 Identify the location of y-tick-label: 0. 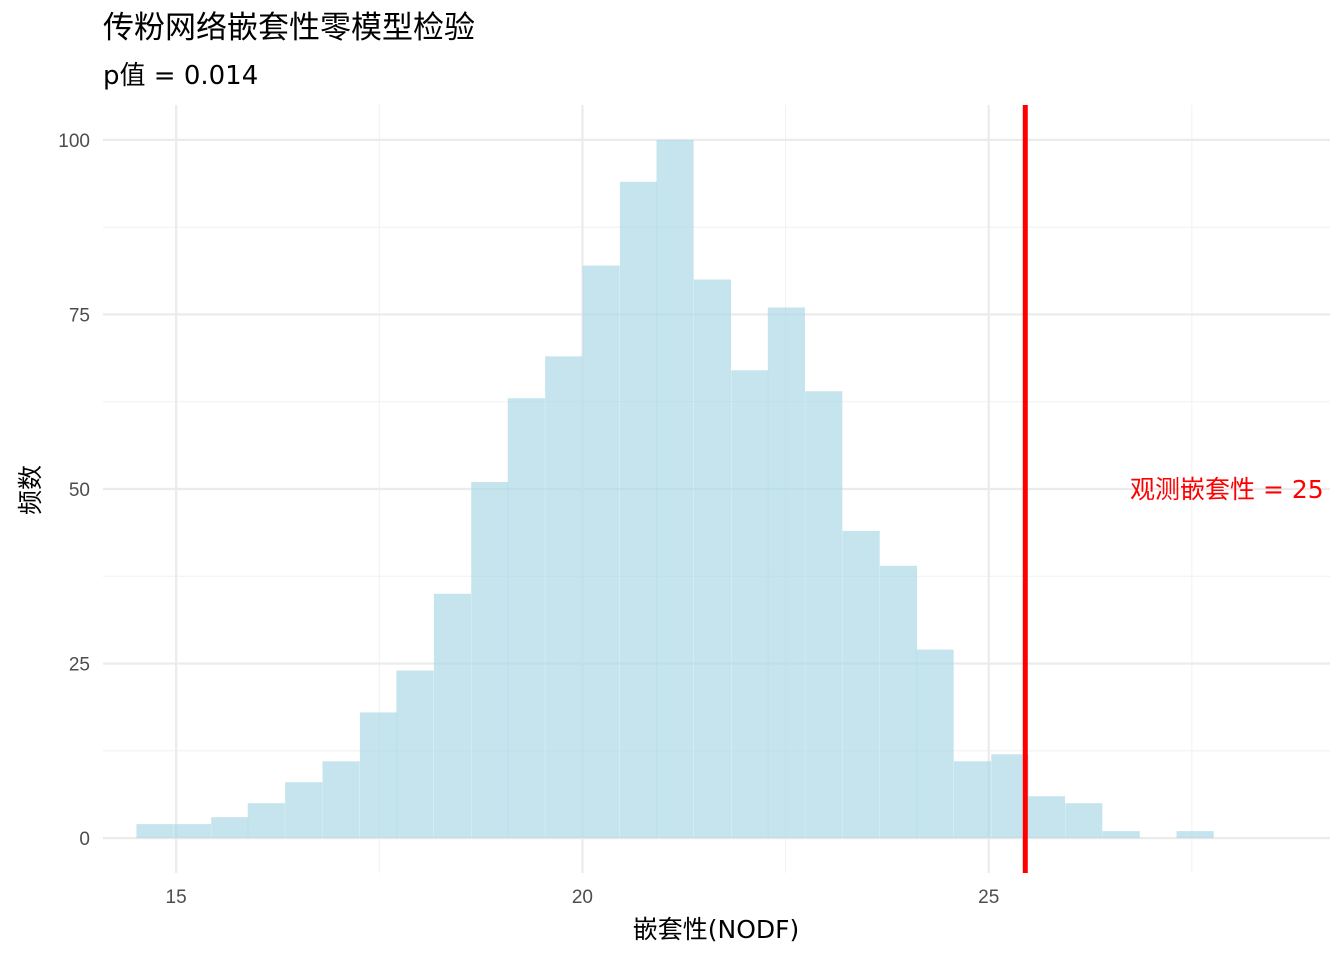
(84, 839).